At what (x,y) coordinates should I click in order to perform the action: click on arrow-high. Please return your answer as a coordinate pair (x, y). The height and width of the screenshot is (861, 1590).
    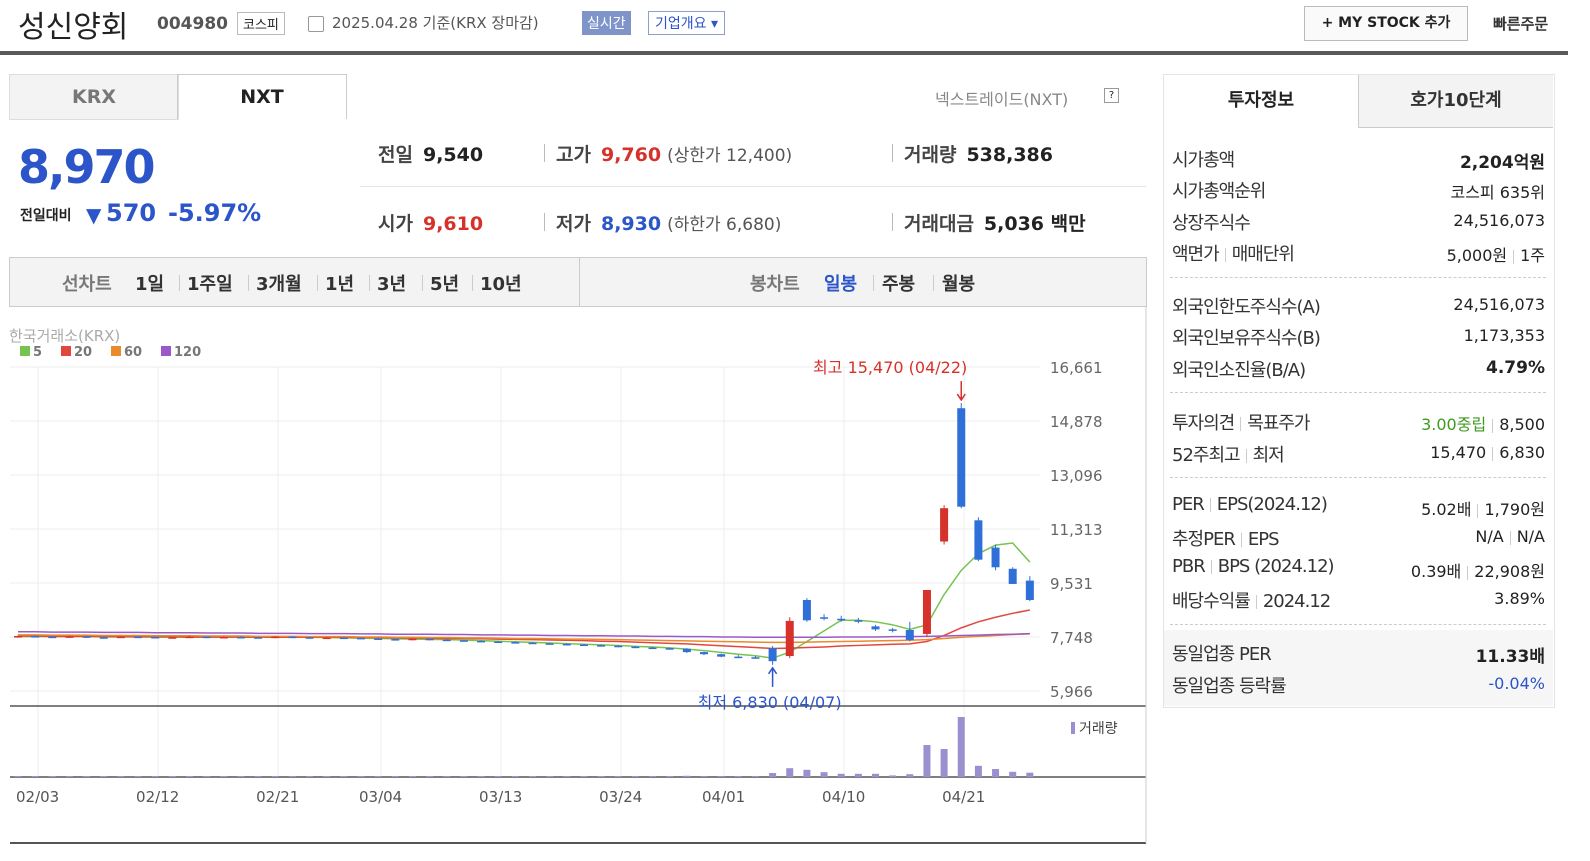
    Looking at the image, I should click on (961, 391).